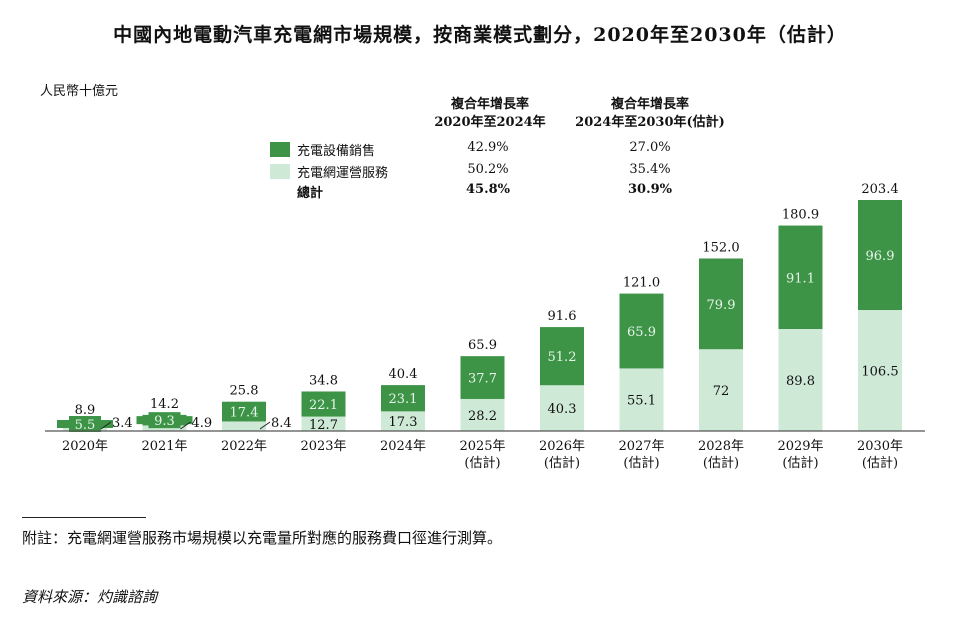 Image resolution: width=960 pixels, height=629 pixels. I want to click on cagr-value: 27.0%, so click(650, 147).